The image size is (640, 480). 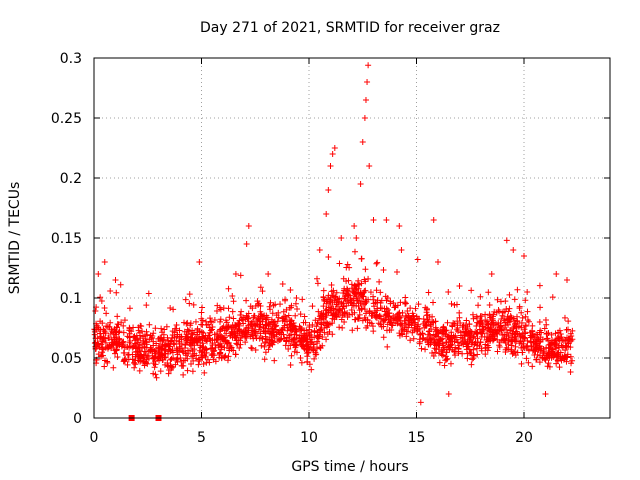 I want to click on y-tick-label: 0.15, so click(x=66, y=239).